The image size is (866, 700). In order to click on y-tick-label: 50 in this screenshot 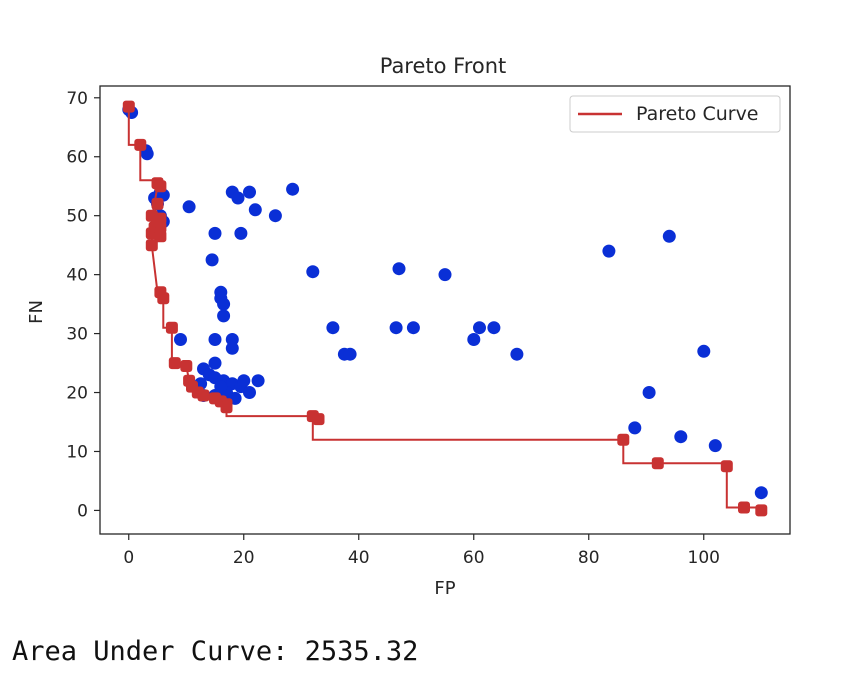, I will do `click(77, 217)`.